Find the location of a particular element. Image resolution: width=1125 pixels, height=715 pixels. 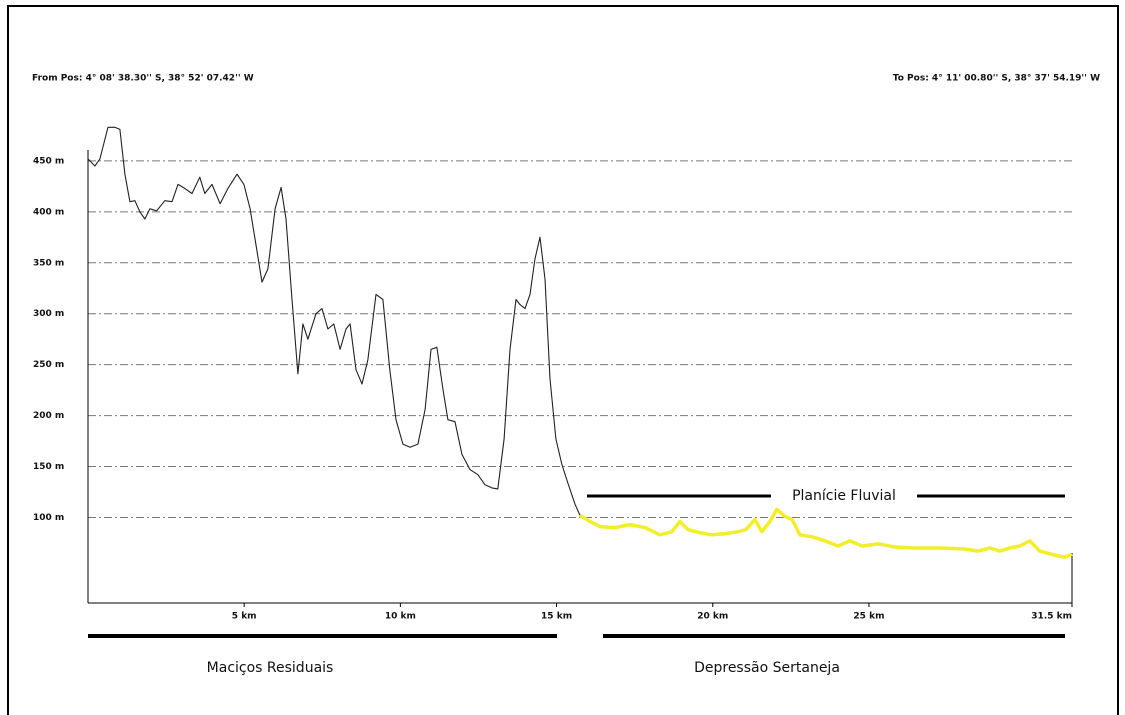

y-tick-label: 250 m is located at coordinates (48, 365).